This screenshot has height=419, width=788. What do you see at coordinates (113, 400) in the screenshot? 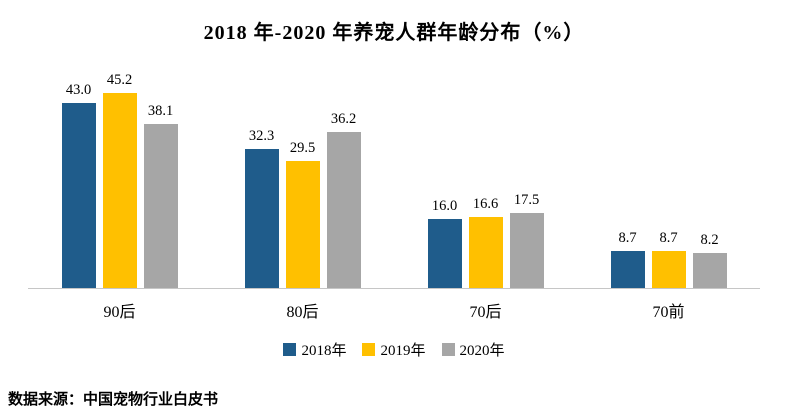
I see `source-note: 数据来源：中国宠物行业白皮书` at bounding box center [113, 400].